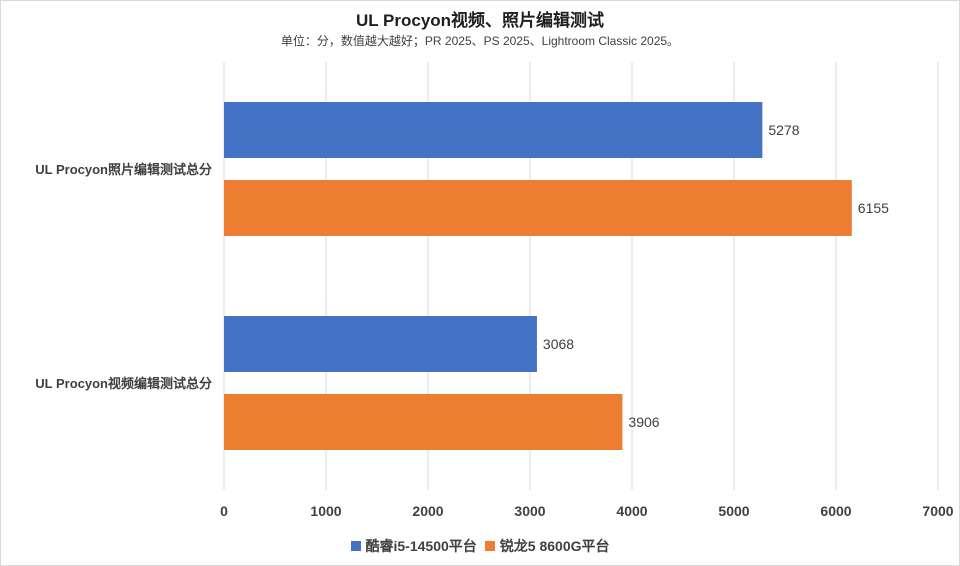 The height and width of the screenshot is (566, 960). Describe the element at coordinates (783, 130) in the screenshot. I see `data-label-0-0: 5278` at that location.